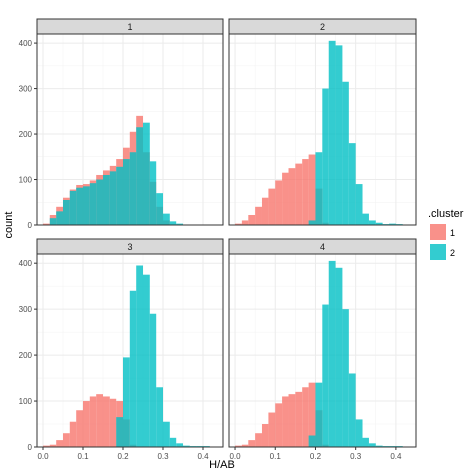  What do you see at coordinates (26, 355) in the screenshot?
I see `y-tick-label: 200` at bounding box center [26, 355].